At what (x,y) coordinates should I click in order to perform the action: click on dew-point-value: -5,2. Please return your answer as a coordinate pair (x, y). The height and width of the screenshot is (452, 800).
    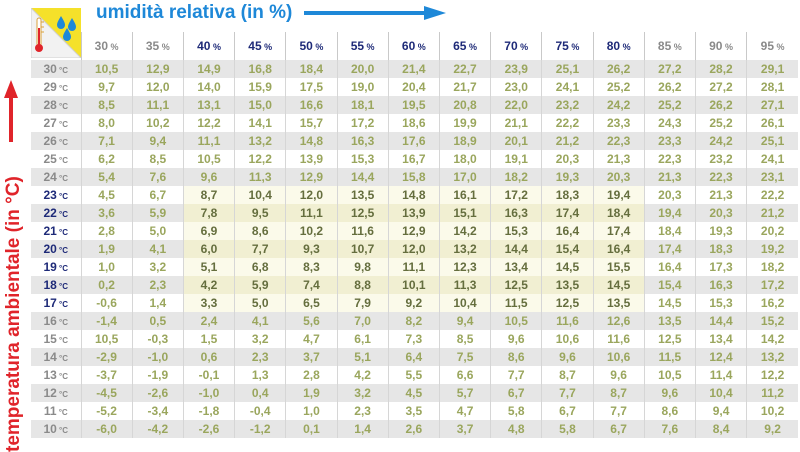
    Looking at the image, I should click on (106, 411).